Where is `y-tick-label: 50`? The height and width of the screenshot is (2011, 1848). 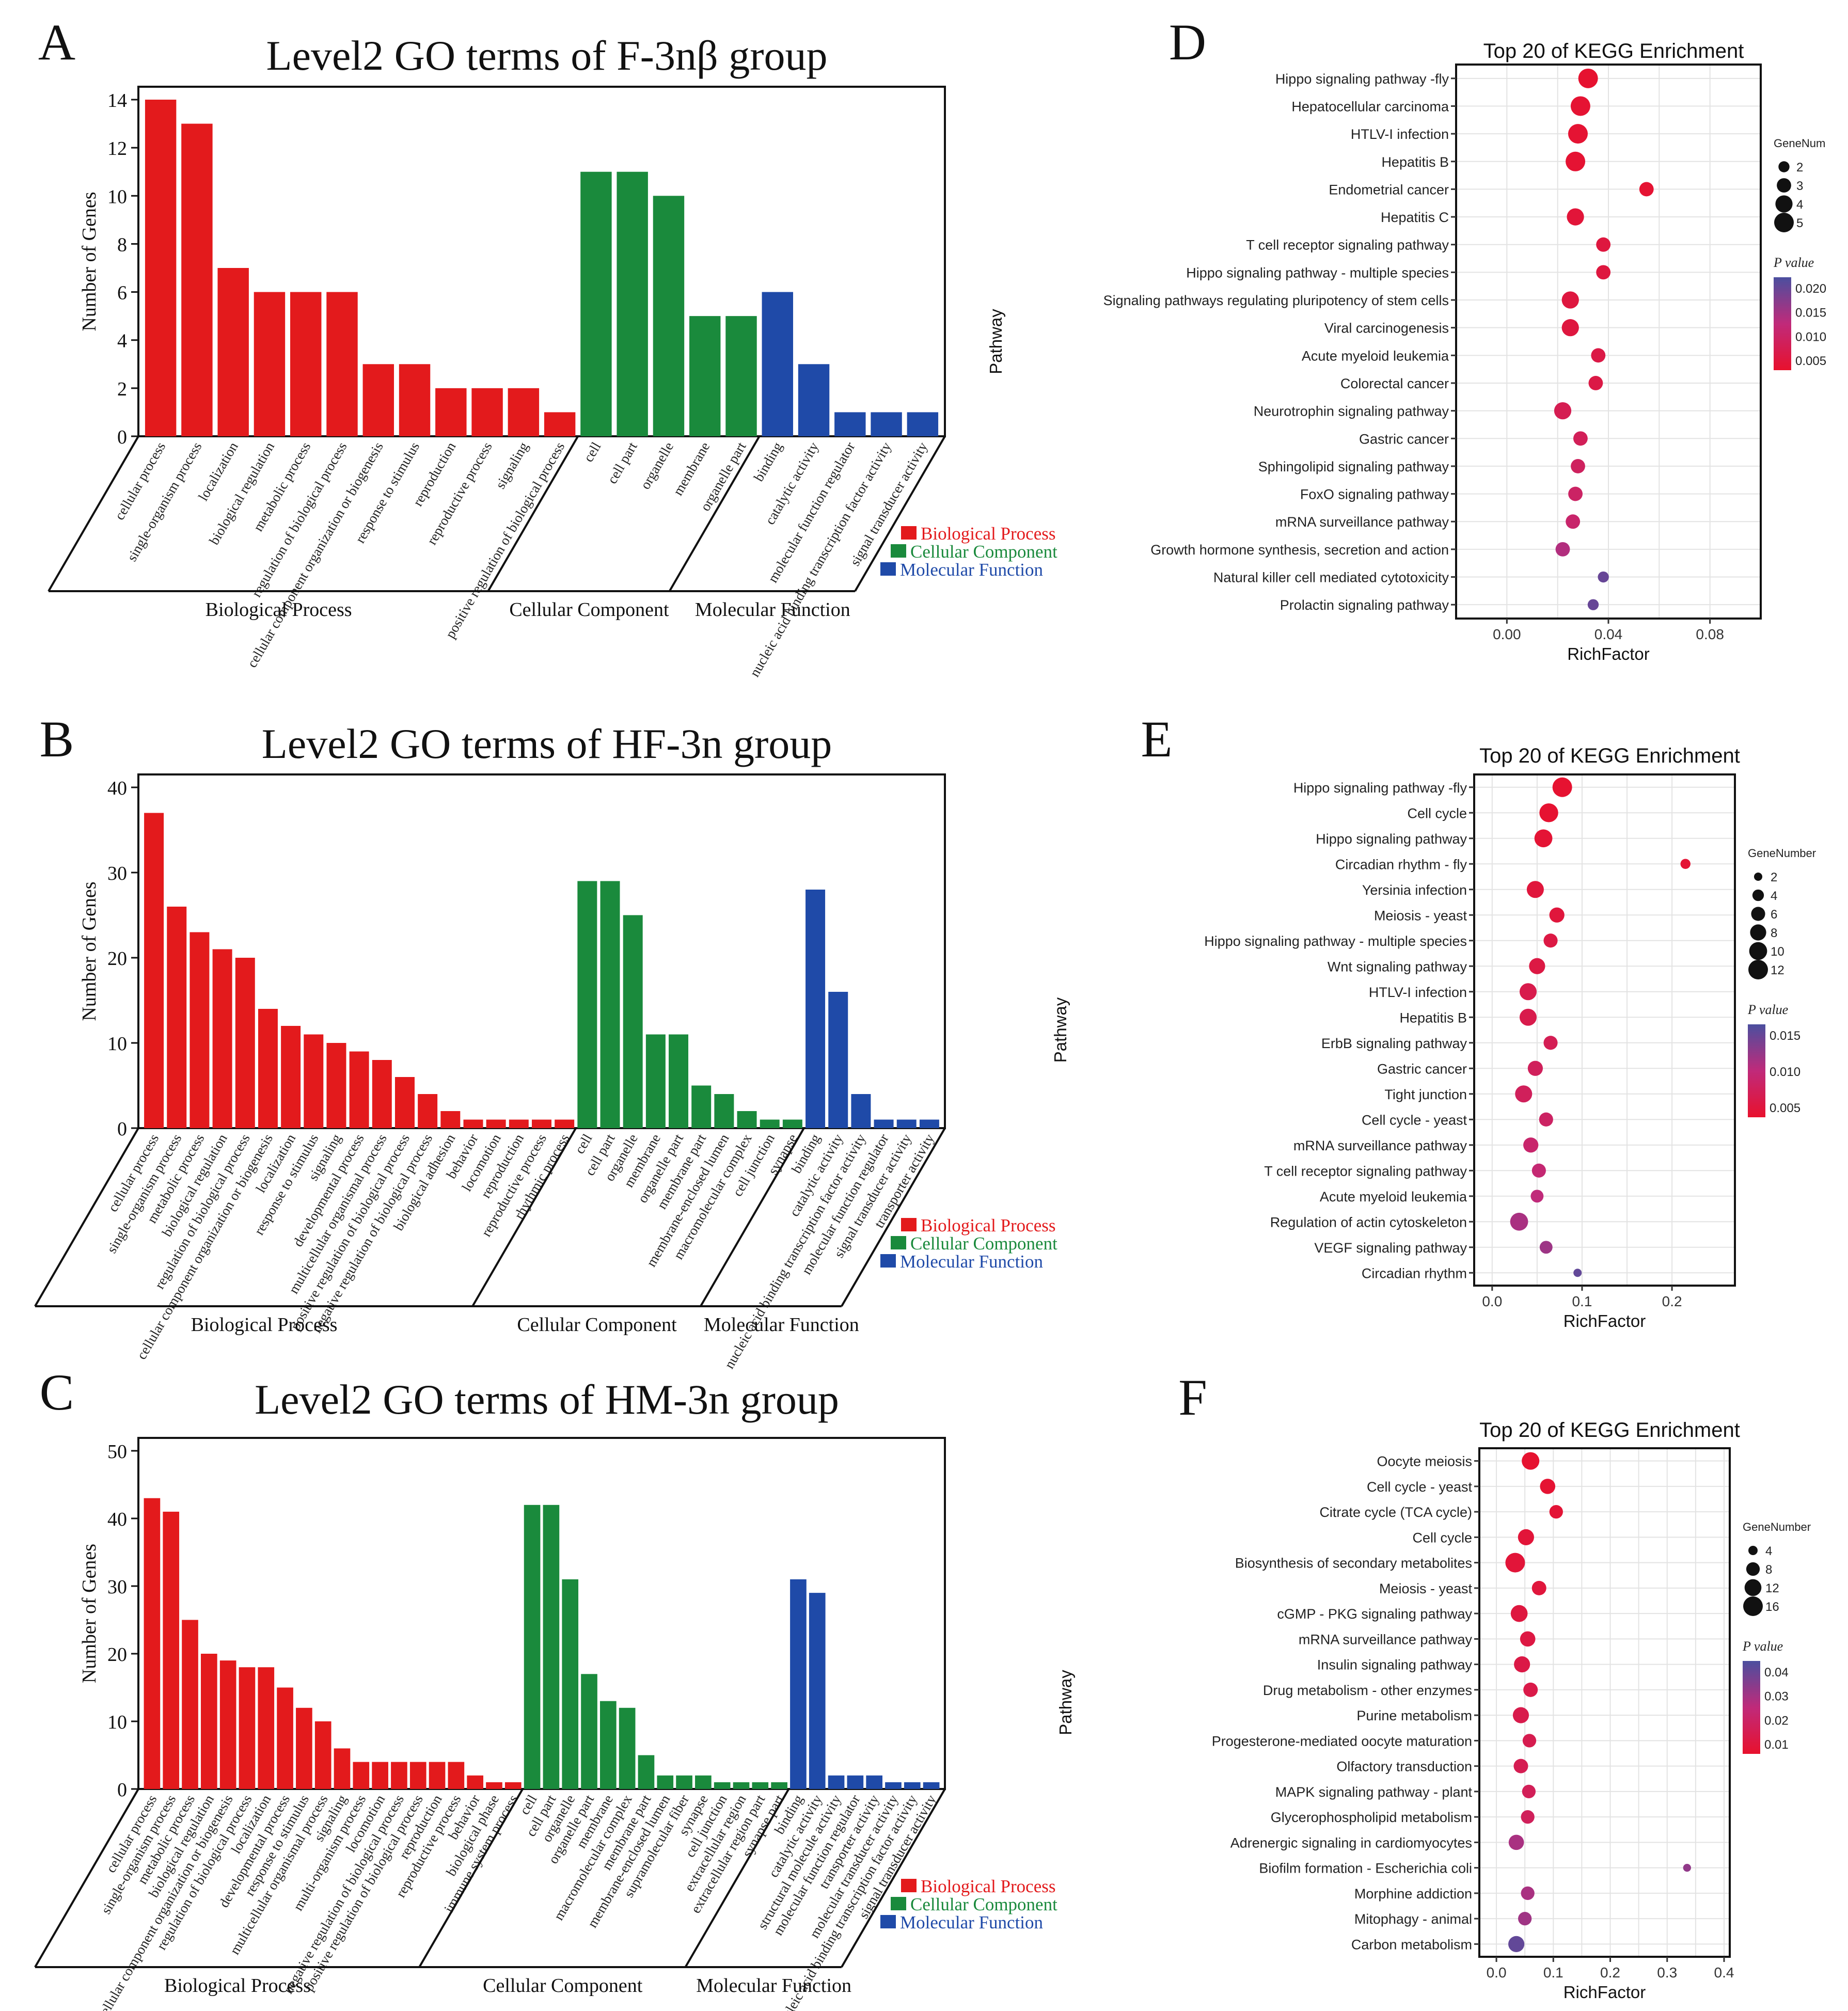 y-tick-label: 50 is located at coordinates (117, 1452).